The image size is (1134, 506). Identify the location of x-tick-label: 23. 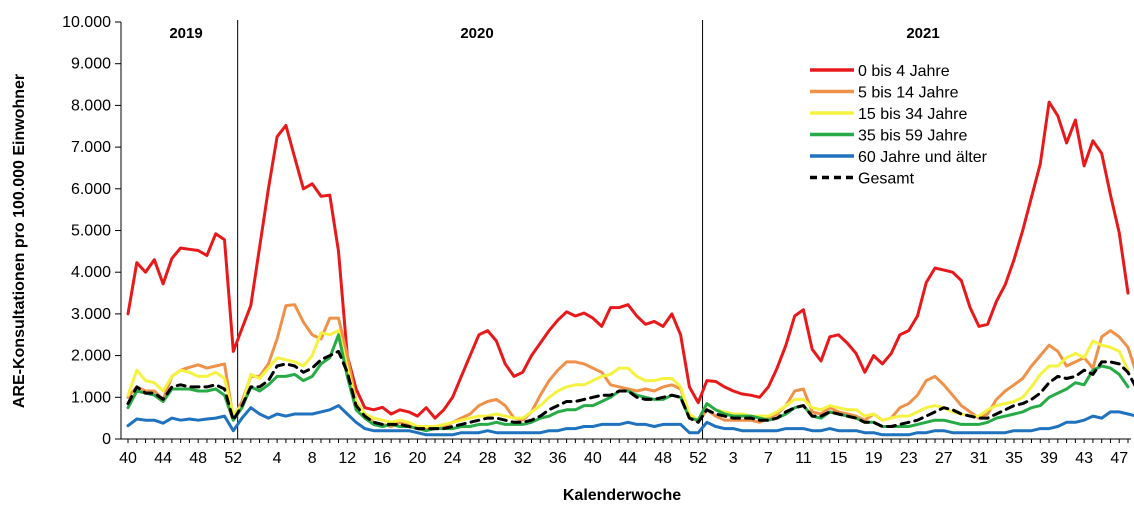
(909, 458).